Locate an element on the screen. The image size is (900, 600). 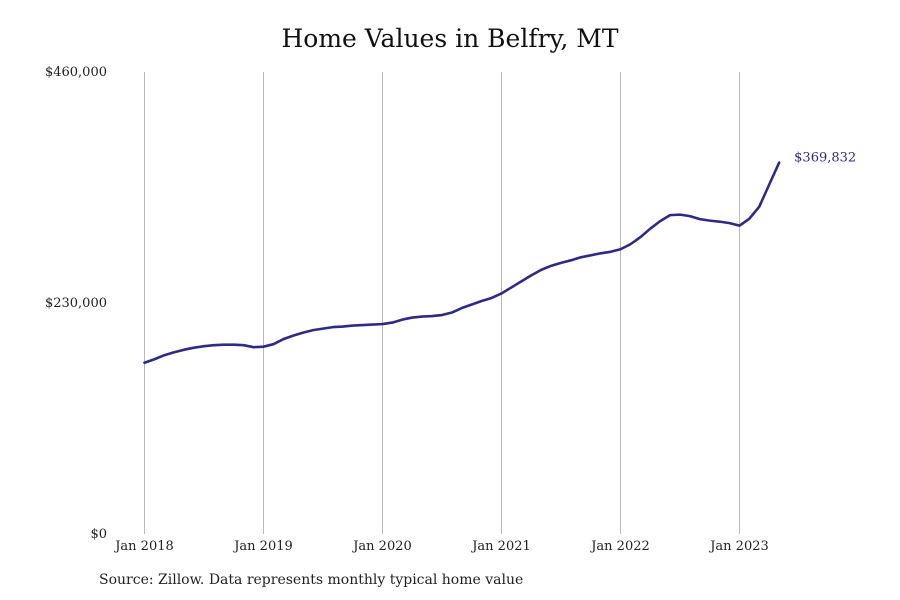
x-tick-label: Jan 2018 is located at coordinates (143, 546).